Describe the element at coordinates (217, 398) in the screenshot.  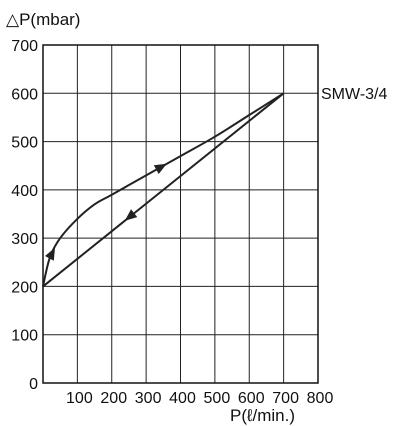
I see `x-tick-label-500: 500` at that location.